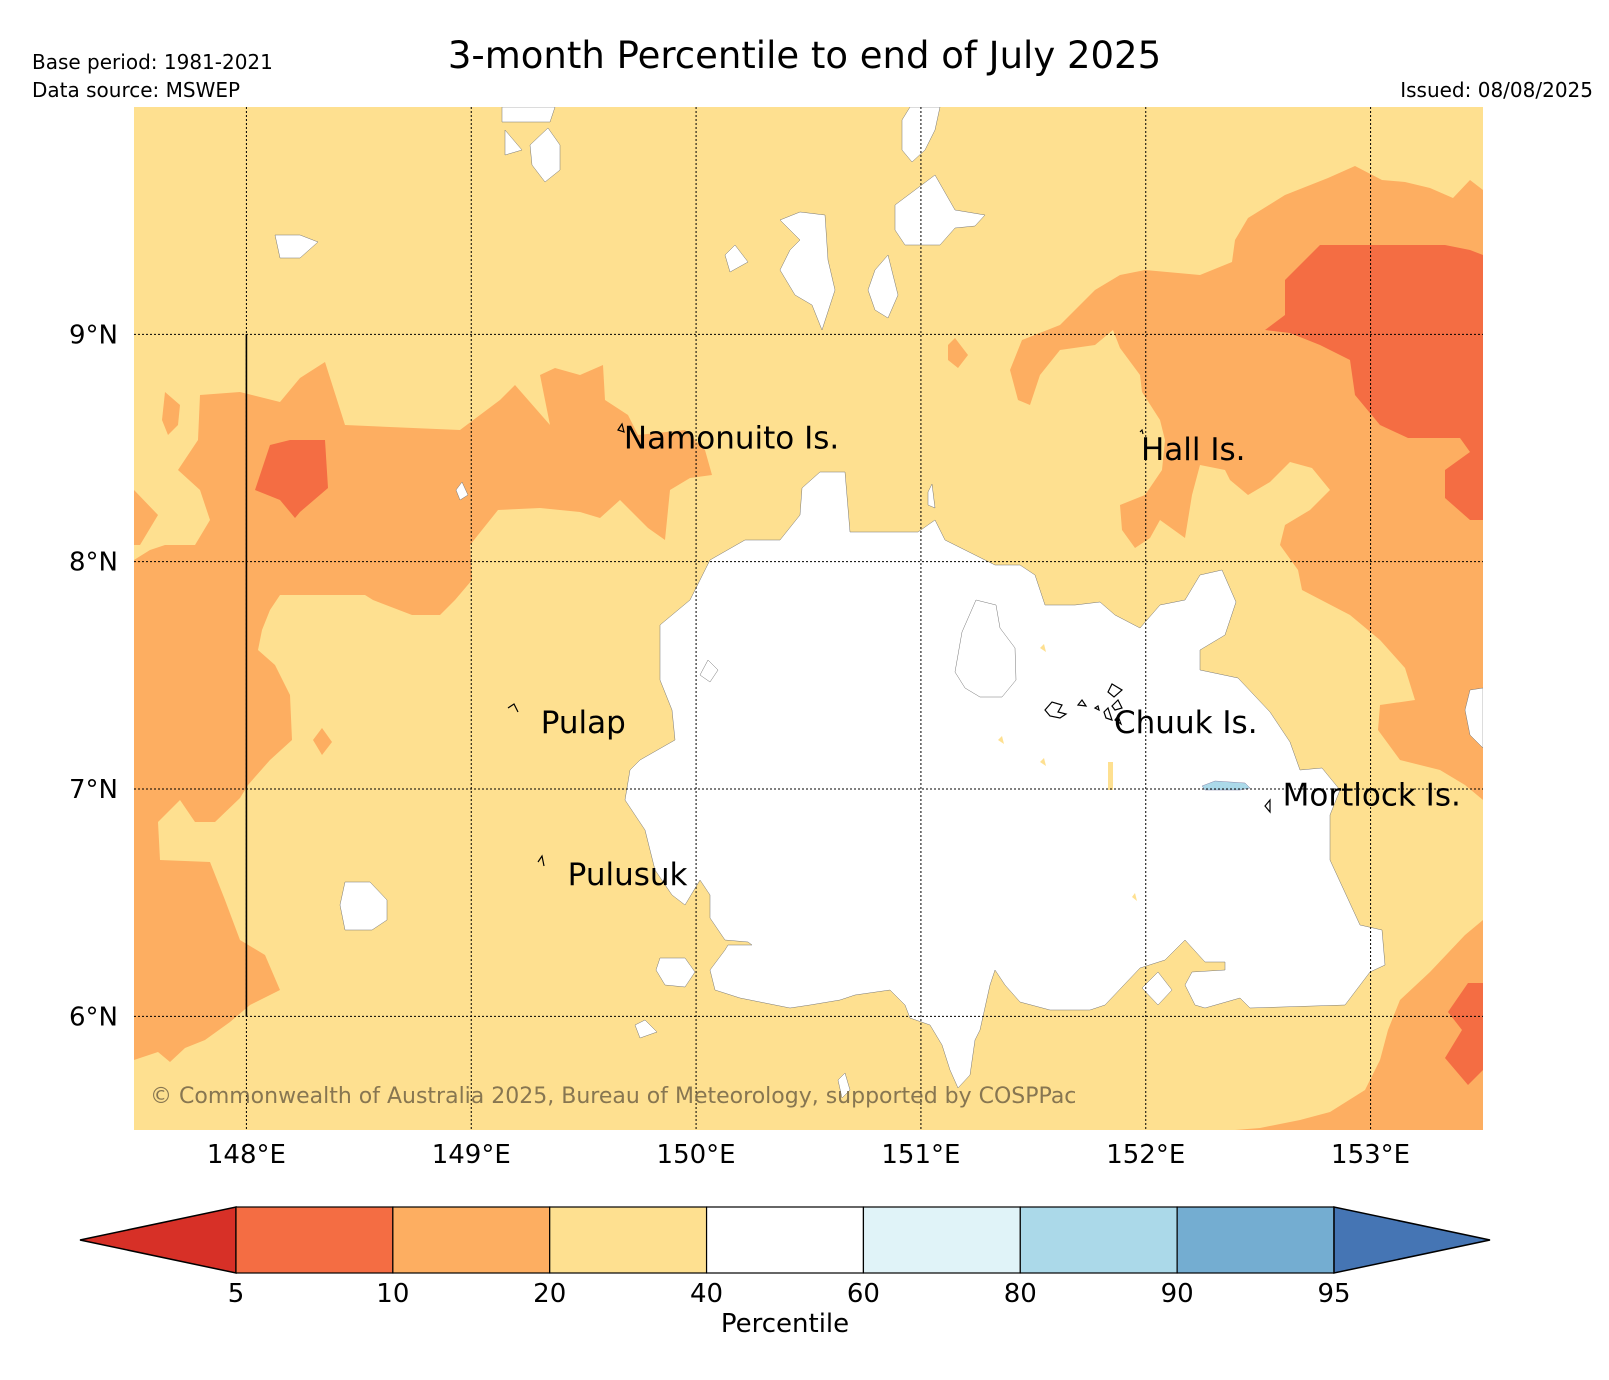  Describe the element at coordinates (236, 1294) in the screenshot. I see `colorbar-tick-5: 5` at that location.